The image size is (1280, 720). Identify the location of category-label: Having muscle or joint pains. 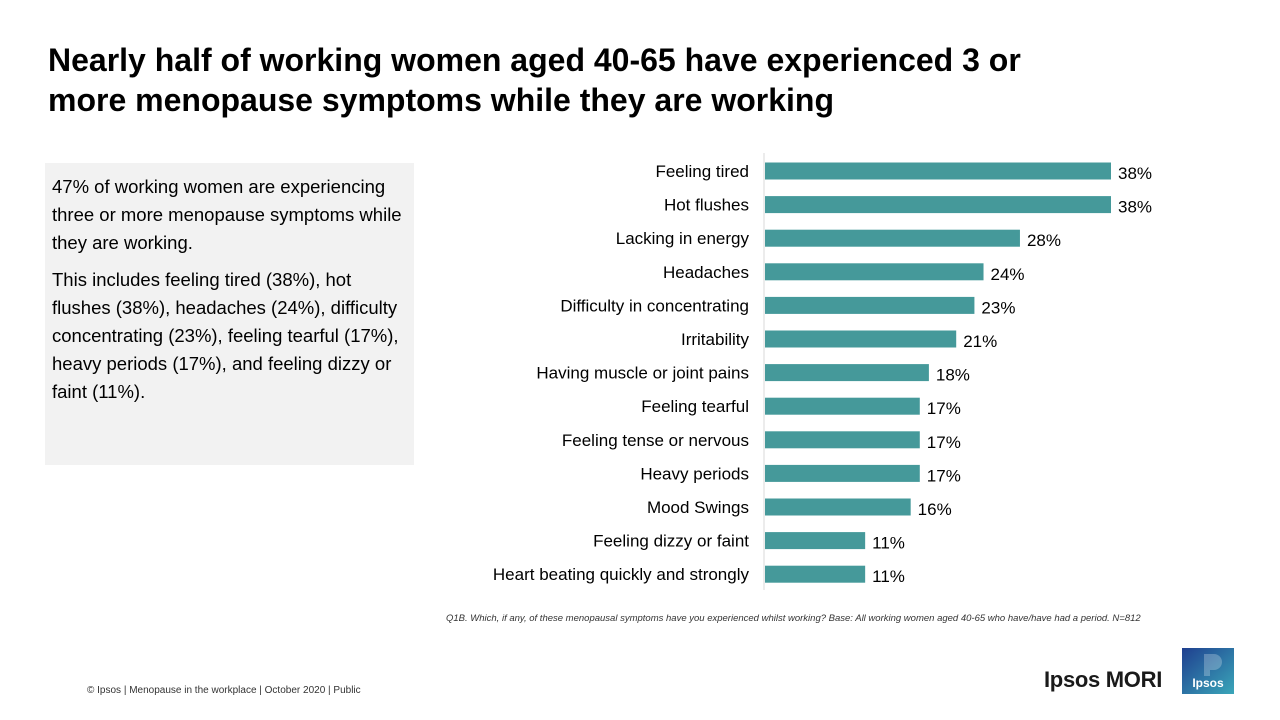
(642, 373).